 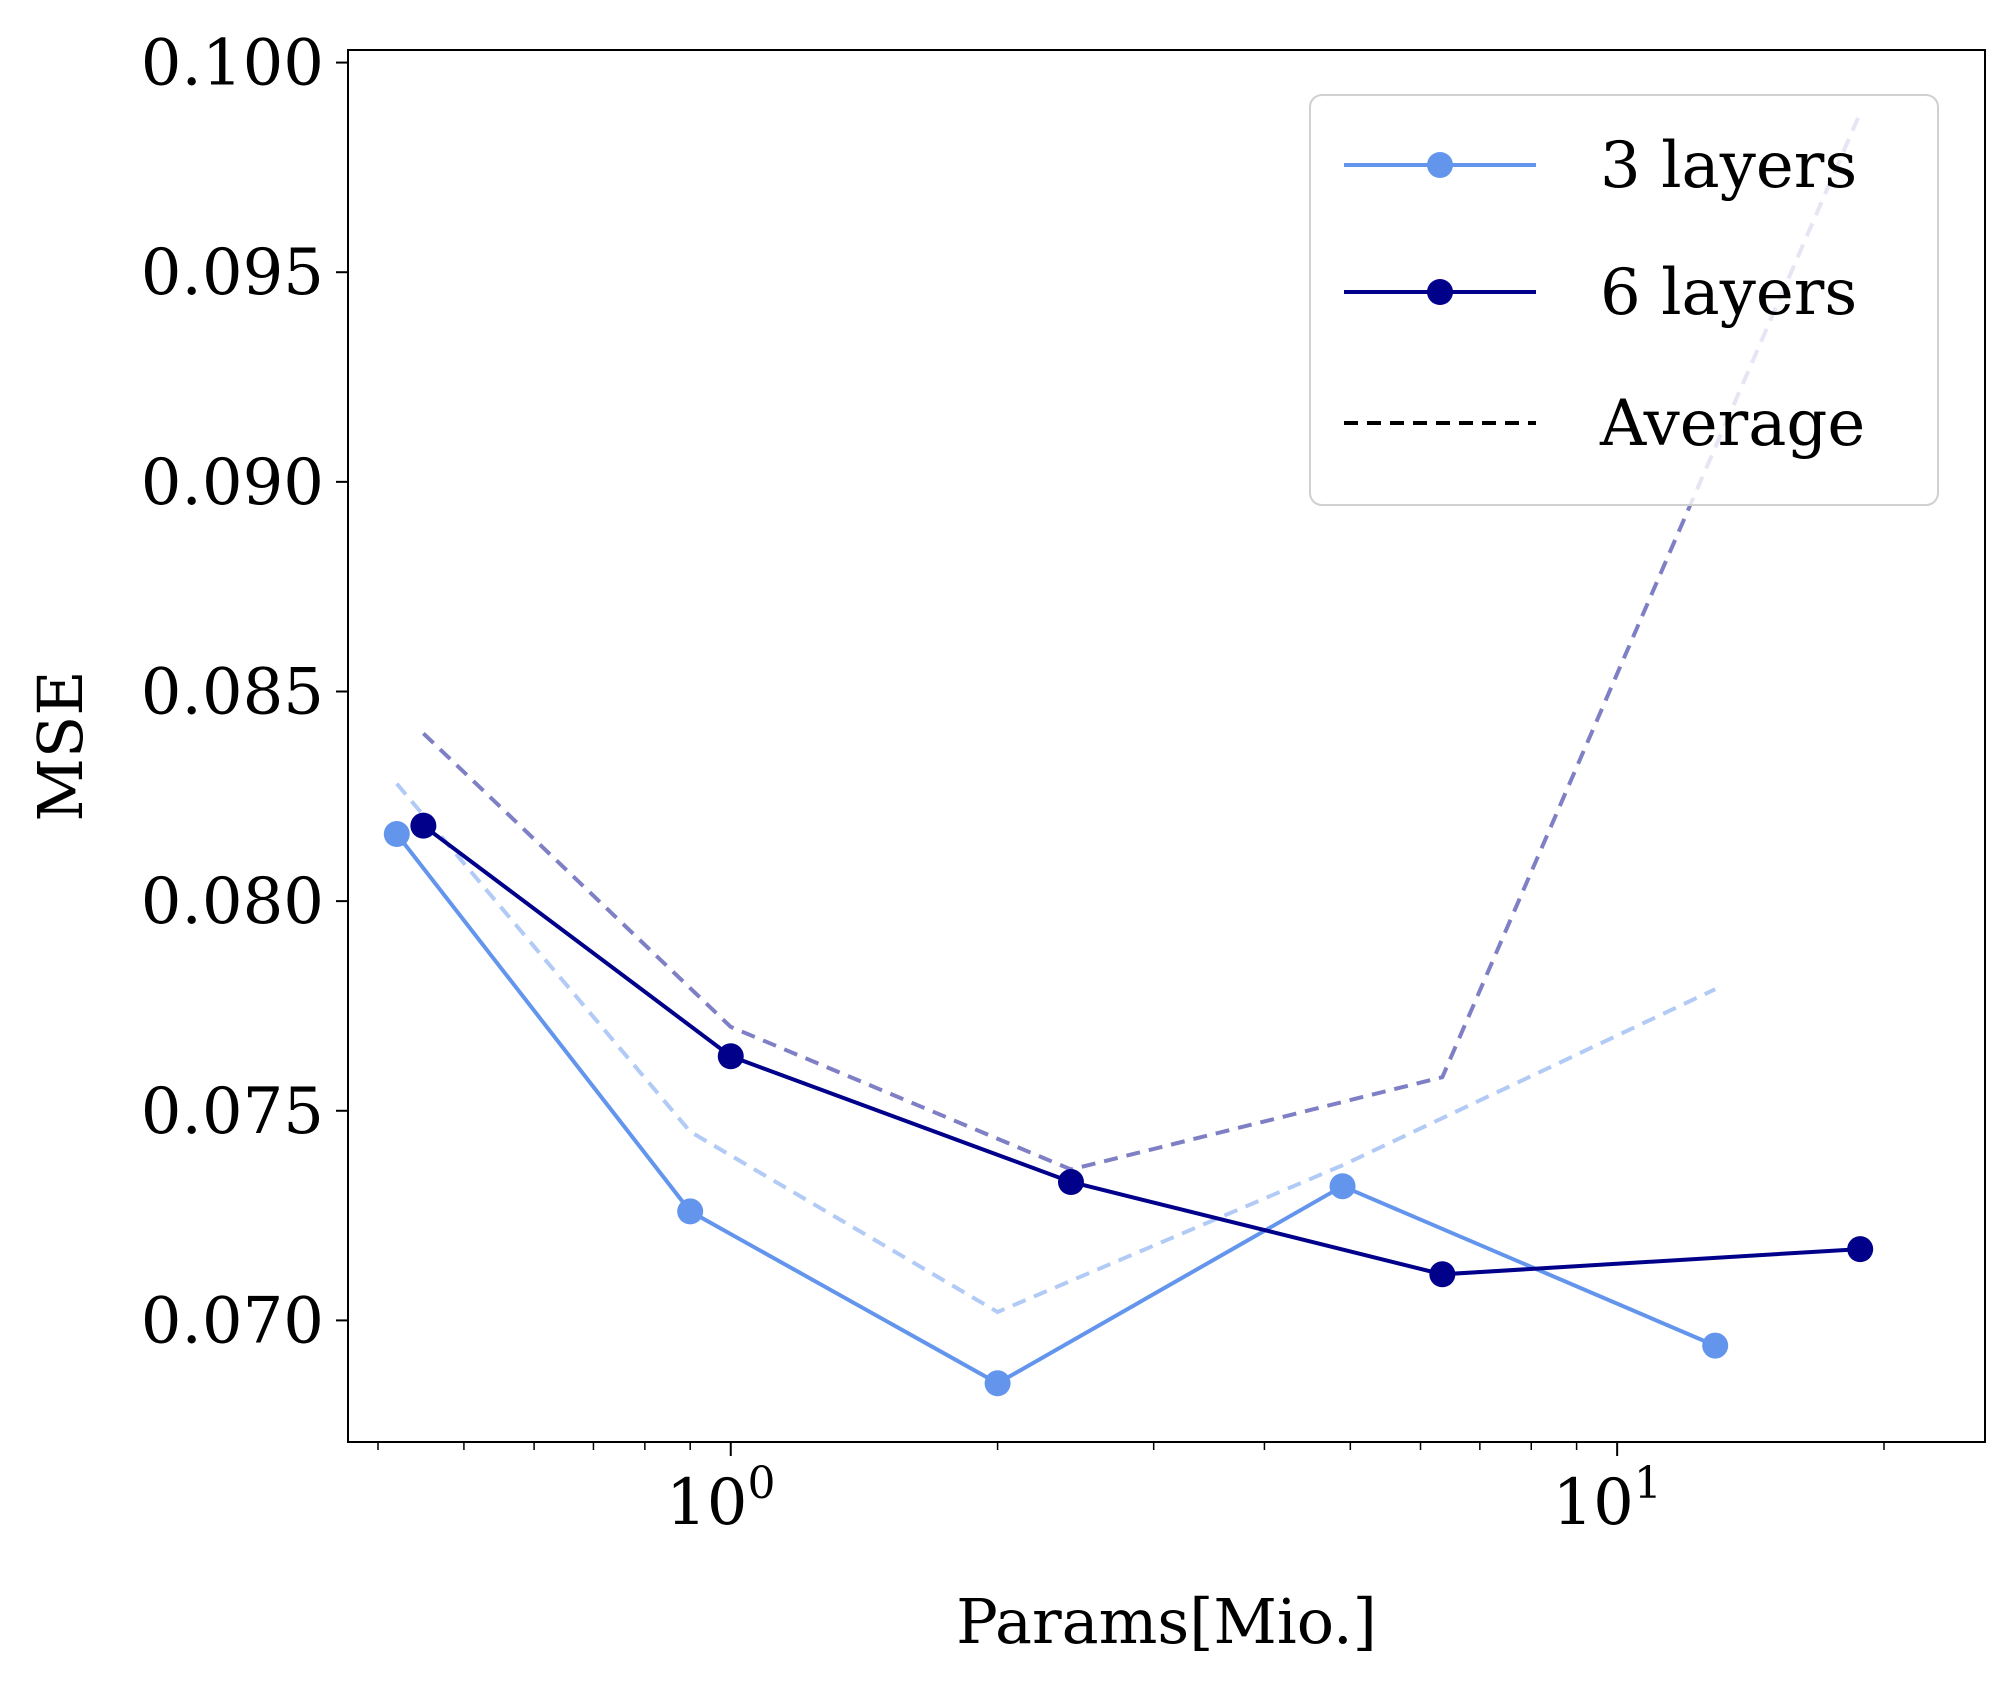 What do you see at coordinates (1732, 424) in the screenshot?
I see `legend-label-average: Average` at bounding box center [1732, 424].